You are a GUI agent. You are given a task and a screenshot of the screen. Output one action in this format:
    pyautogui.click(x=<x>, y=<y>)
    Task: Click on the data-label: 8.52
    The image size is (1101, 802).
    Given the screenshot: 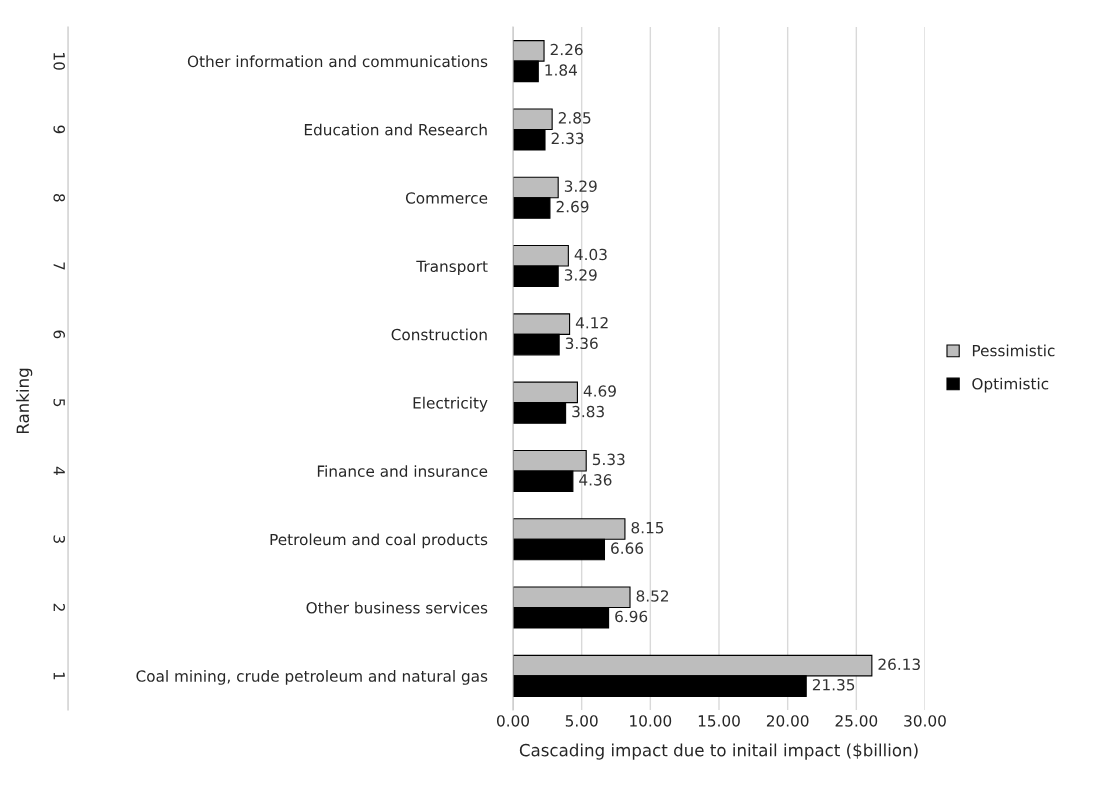 What is the action you would take?
    pyautogui.click(x=652, y=596)
    